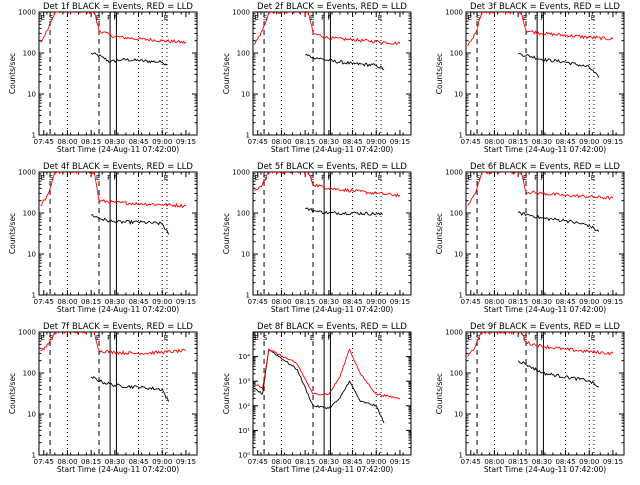  I want to click on panel-title: Det 4f BLACK = Events, RED = LLD, so click(118, 167).